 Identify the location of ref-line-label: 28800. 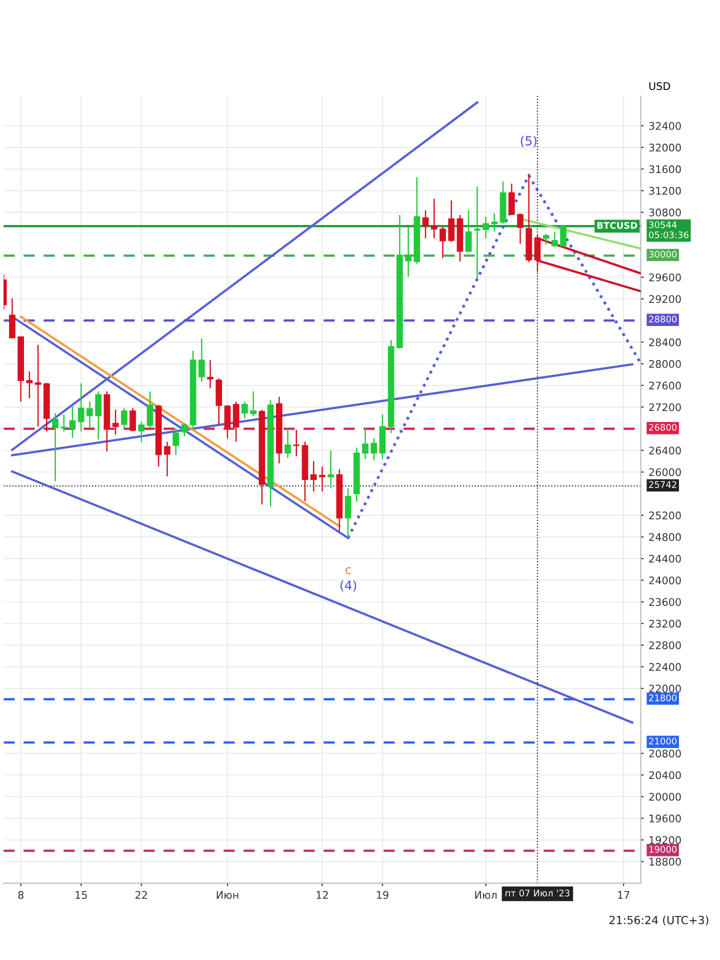
(663, 319).